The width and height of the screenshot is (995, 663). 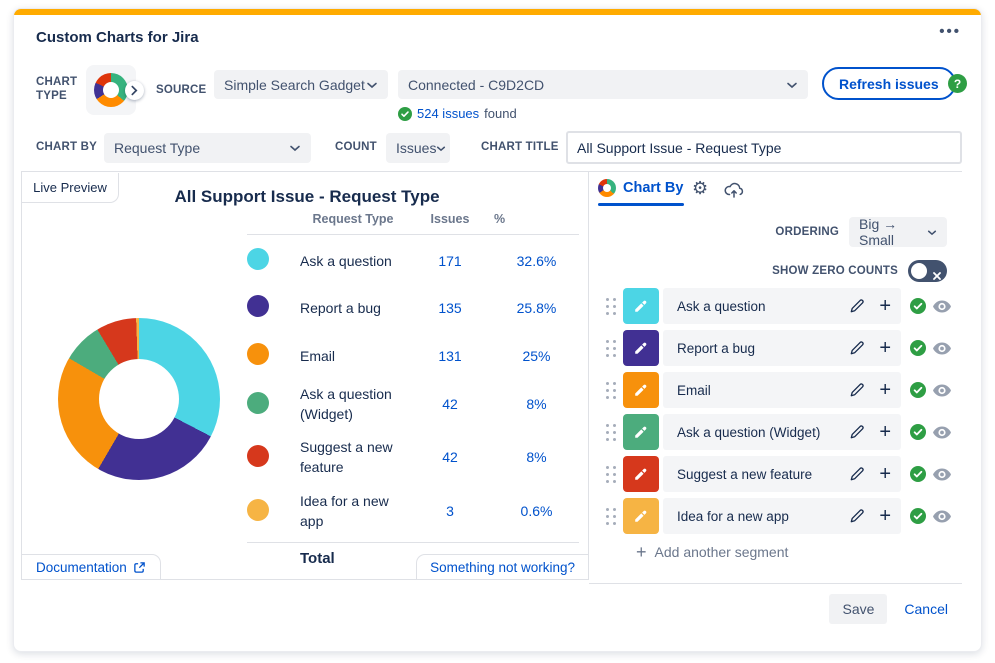 What do you see at coordinates (502, 566) in the screenshot?
I see `support-link: Something not working?` at bounding box center [502, 566].